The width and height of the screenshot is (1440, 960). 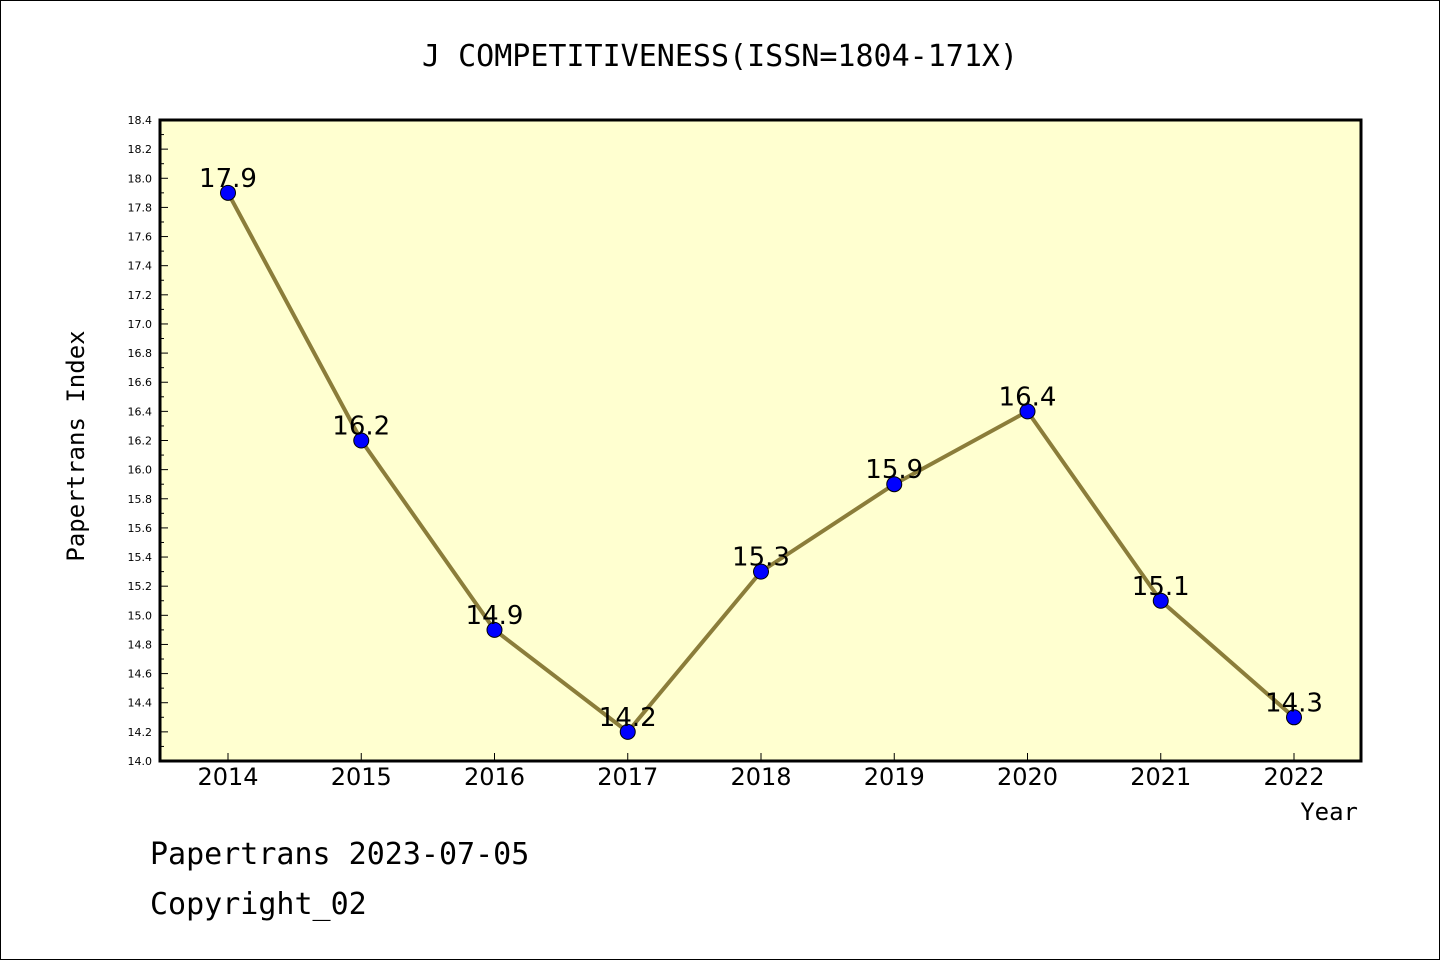 What do you see at coordinates (140, 382) in the screenshot?
I see `y-tick-label: 16.6` at bounding box center [140, 382].